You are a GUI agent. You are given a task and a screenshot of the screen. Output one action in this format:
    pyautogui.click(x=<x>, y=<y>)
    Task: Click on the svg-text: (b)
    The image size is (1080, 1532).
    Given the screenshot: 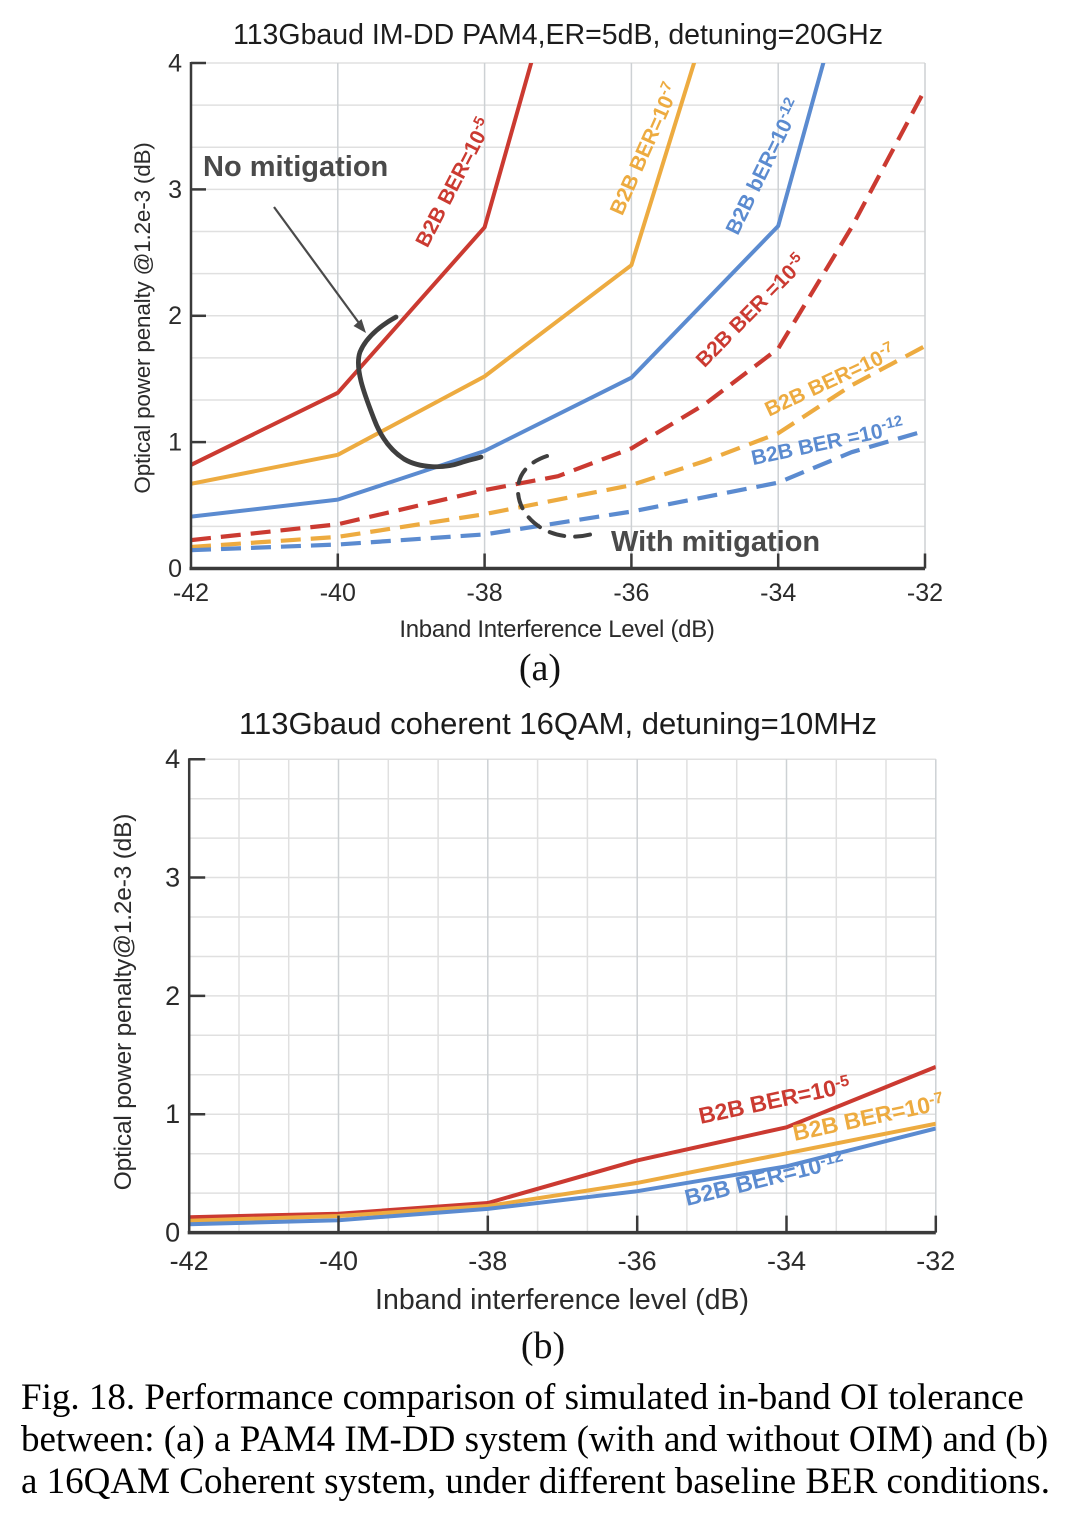 What is the action you would take?
    pyautogui.click(x=543, y=1346)
    